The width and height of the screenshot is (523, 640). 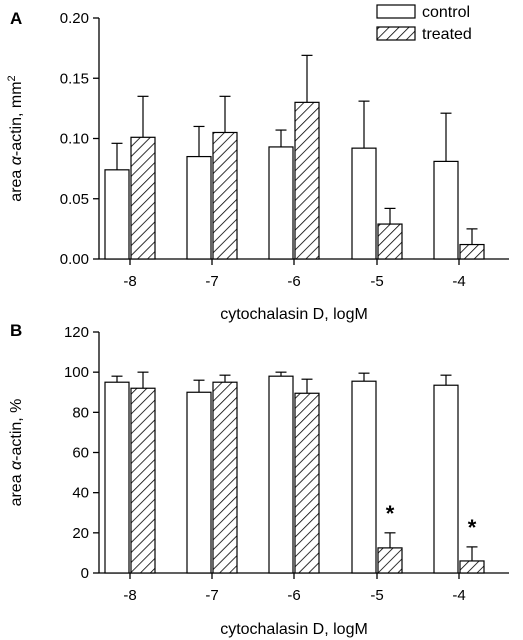 I want to click on y-tick-label: 0.05, so click(x=74, y=199).